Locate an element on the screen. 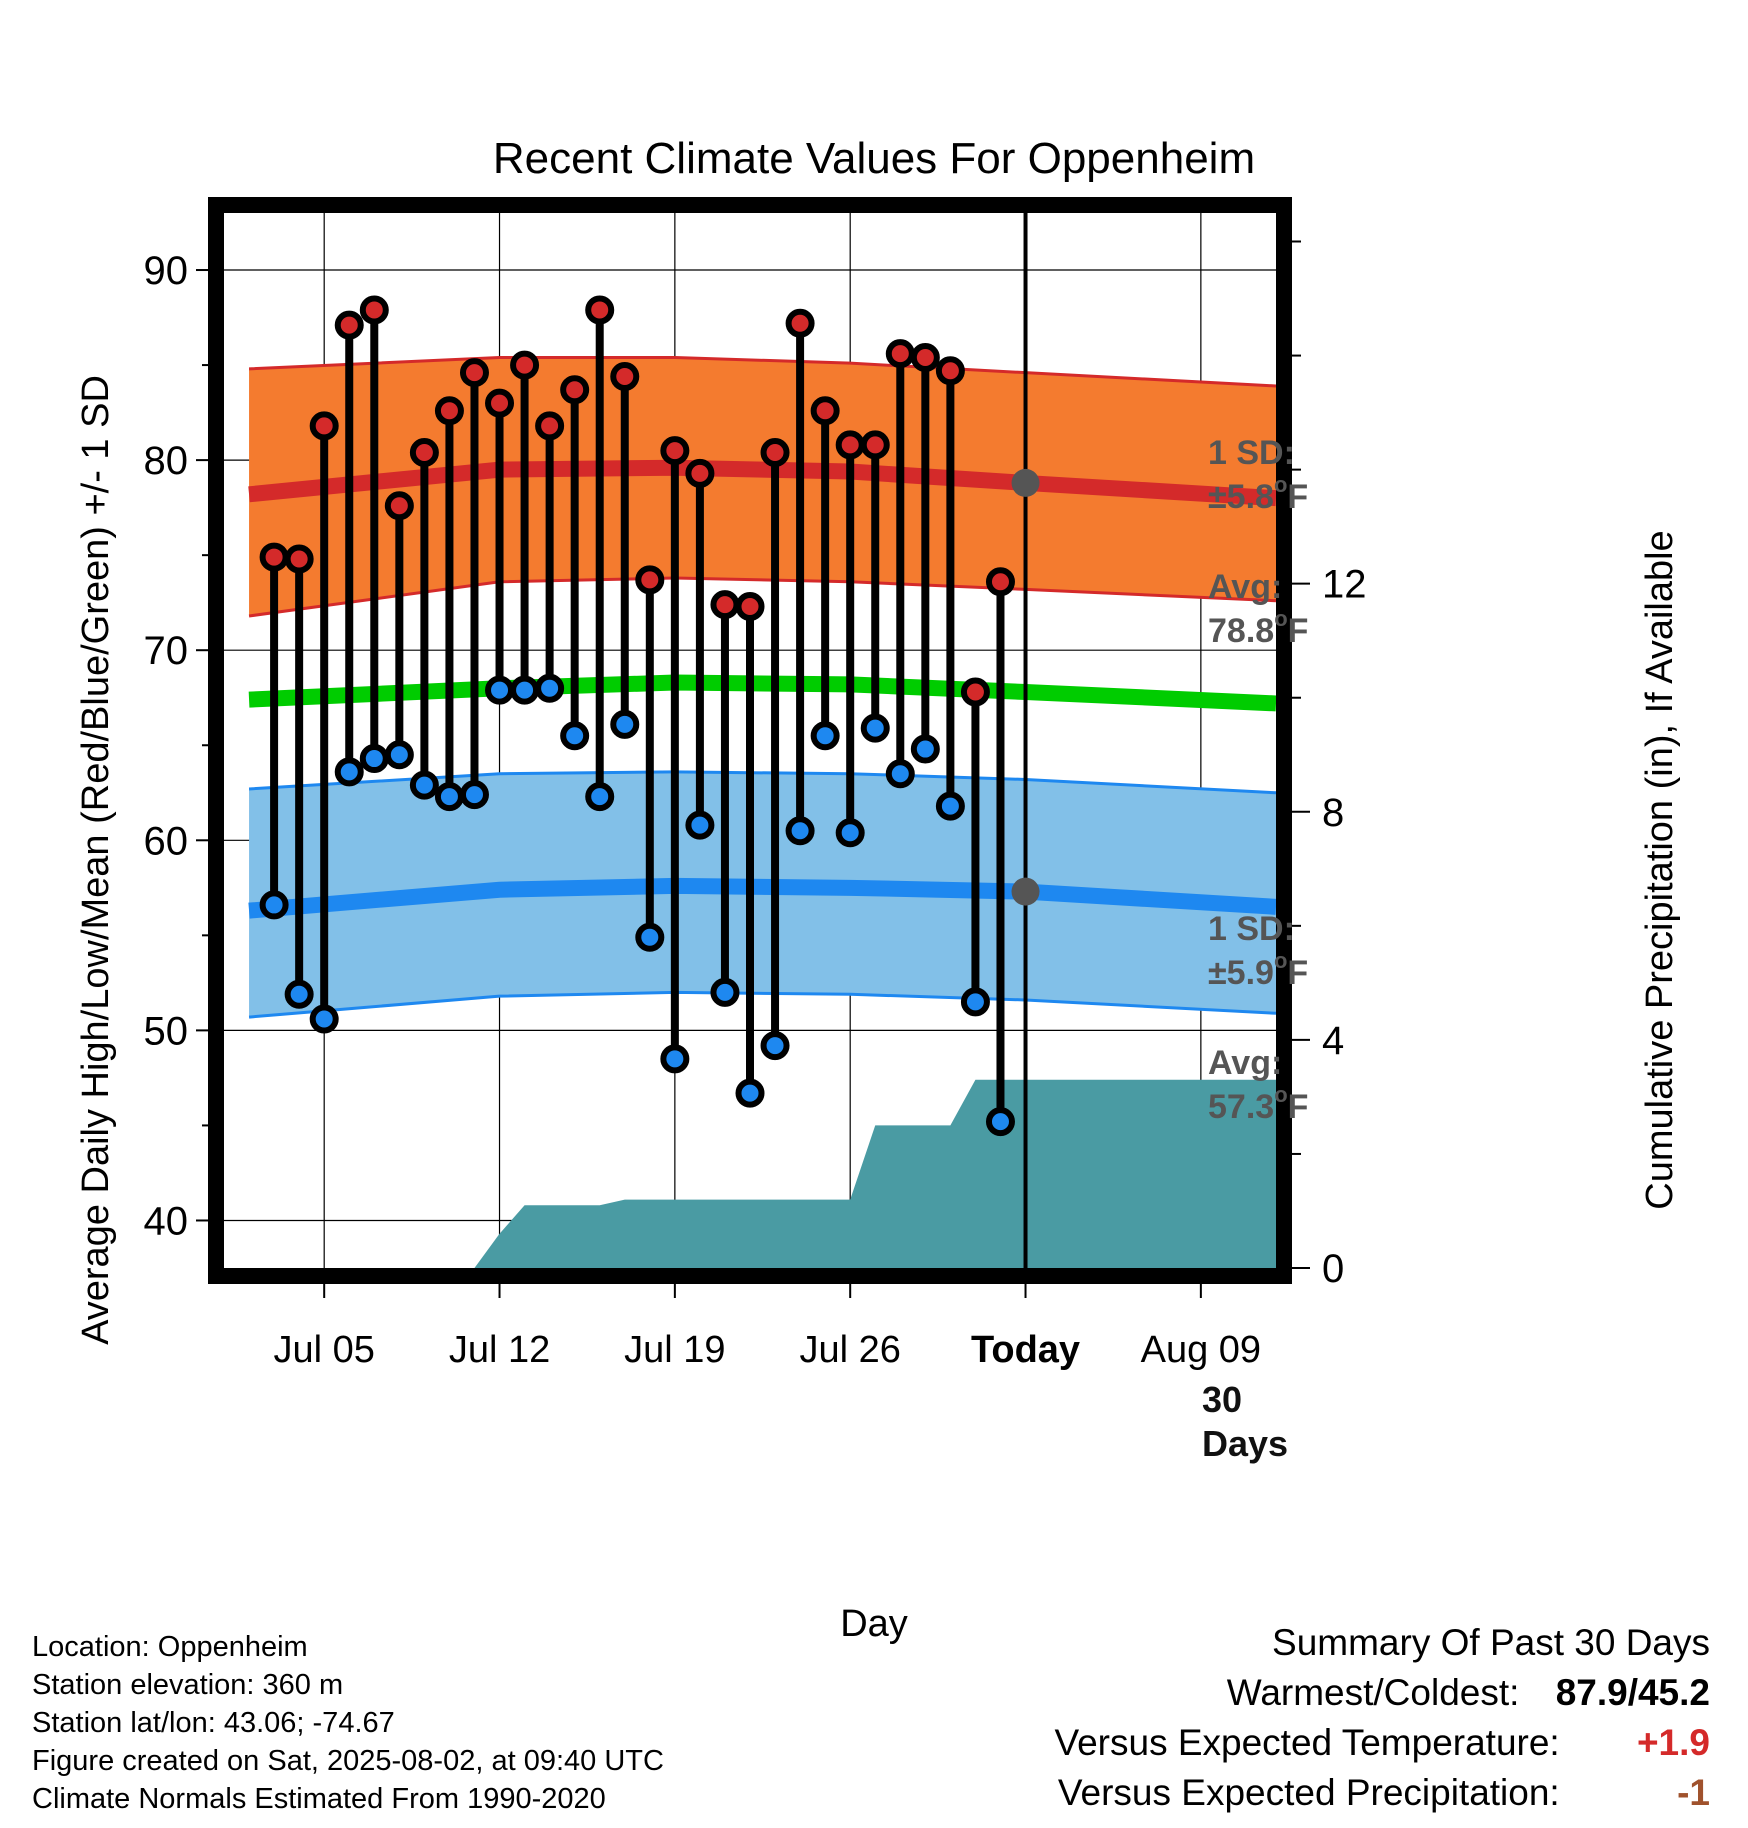 The height and width of the screenshot is (1828, 1748). high-avg-degree: o is located at coordinates (1280, 618).